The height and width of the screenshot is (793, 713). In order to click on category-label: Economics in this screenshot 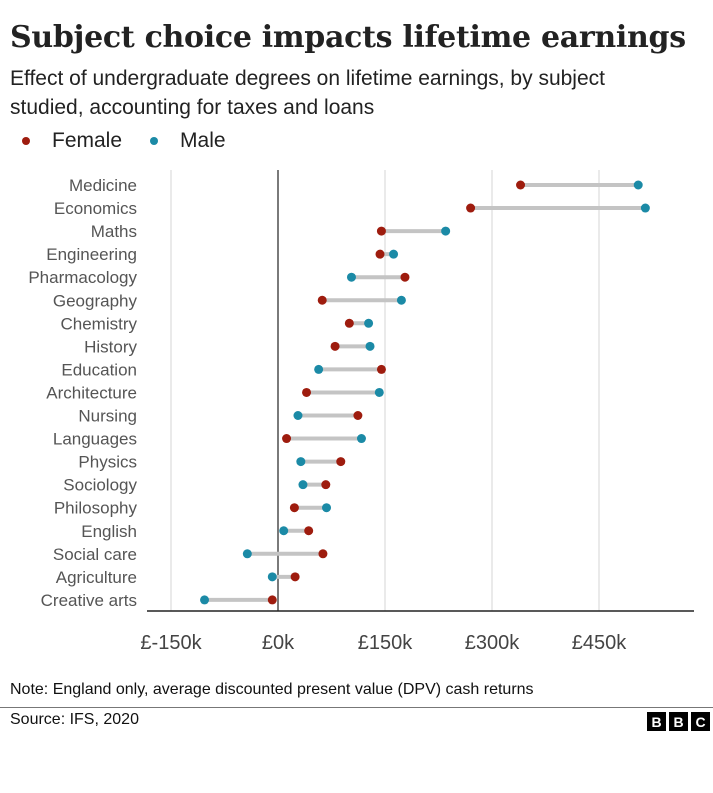, I will do `click(95, 208)`.